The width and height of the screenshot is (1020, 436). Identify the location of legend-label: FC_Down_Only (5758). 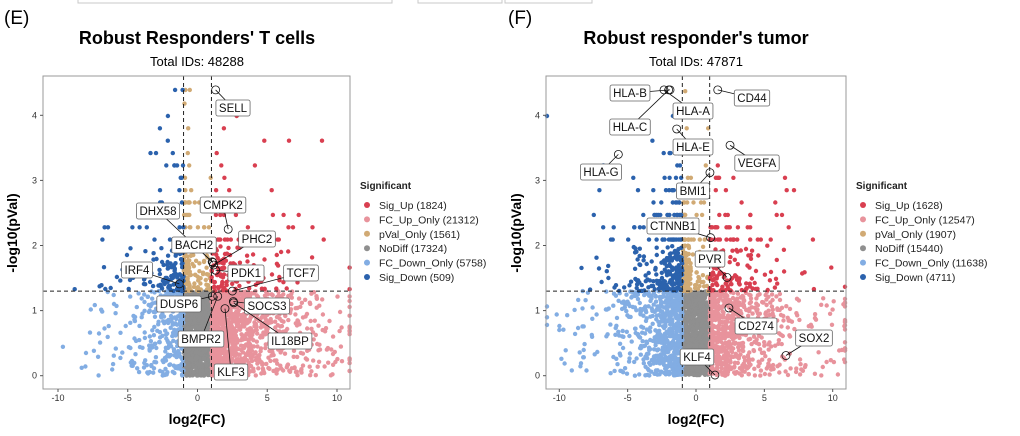
(432, 264).